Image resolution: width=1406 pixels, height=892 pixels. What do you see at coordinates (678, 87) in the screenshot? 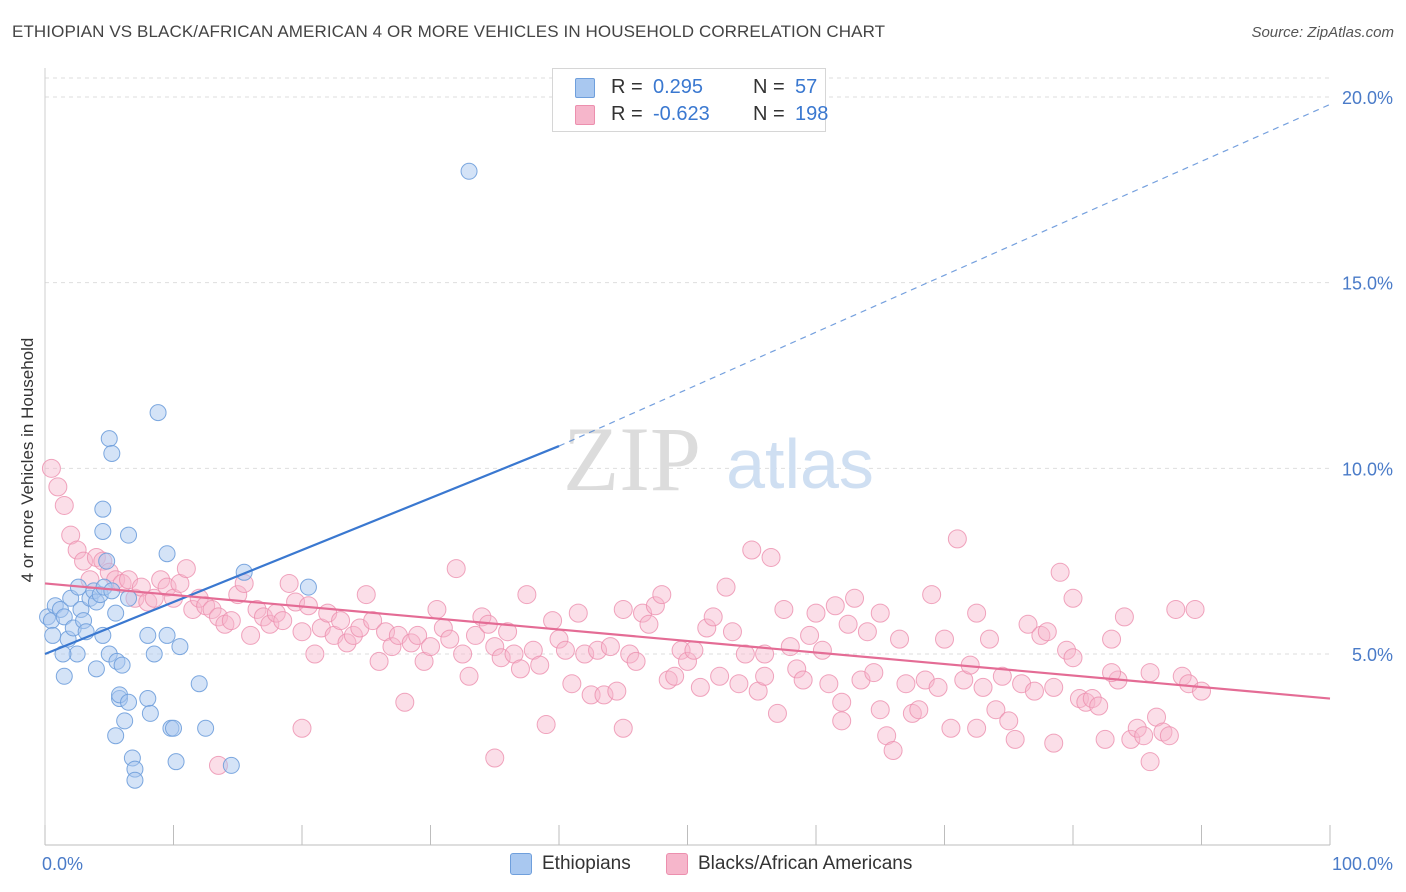
I see `legend-r-value: 0.295` at bounding box center [678, 87].